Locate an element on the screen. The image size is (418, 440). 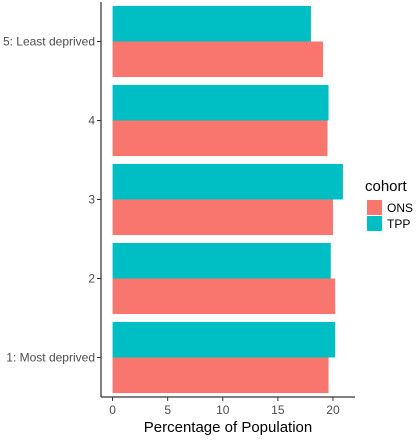
legend-label-tpp: TPP is located at coordinates (398, 224).